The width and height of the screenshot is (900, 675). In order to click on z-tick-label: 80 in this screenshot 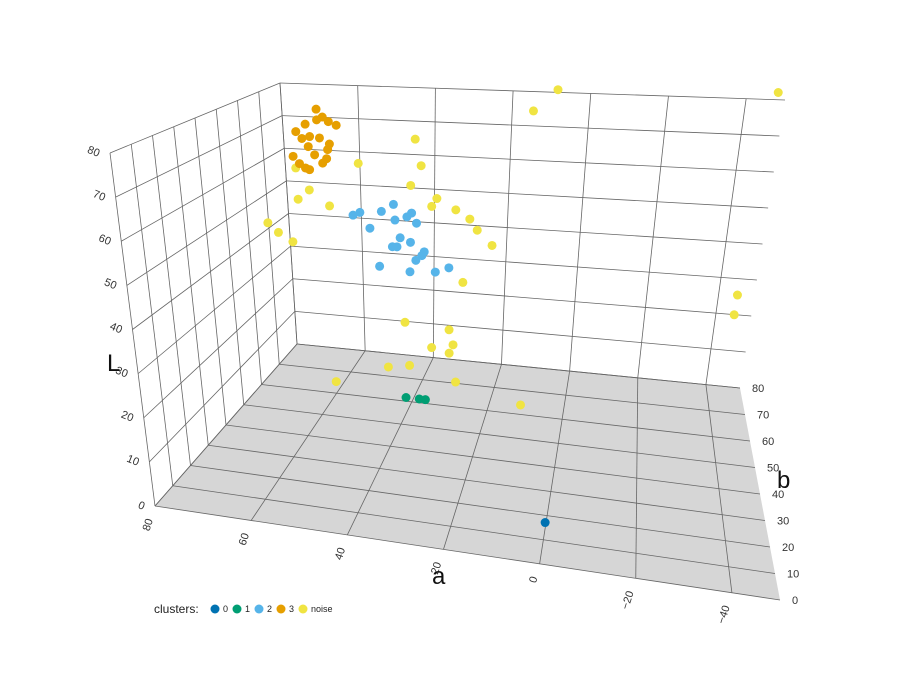, I will do `click(94, 152)`.